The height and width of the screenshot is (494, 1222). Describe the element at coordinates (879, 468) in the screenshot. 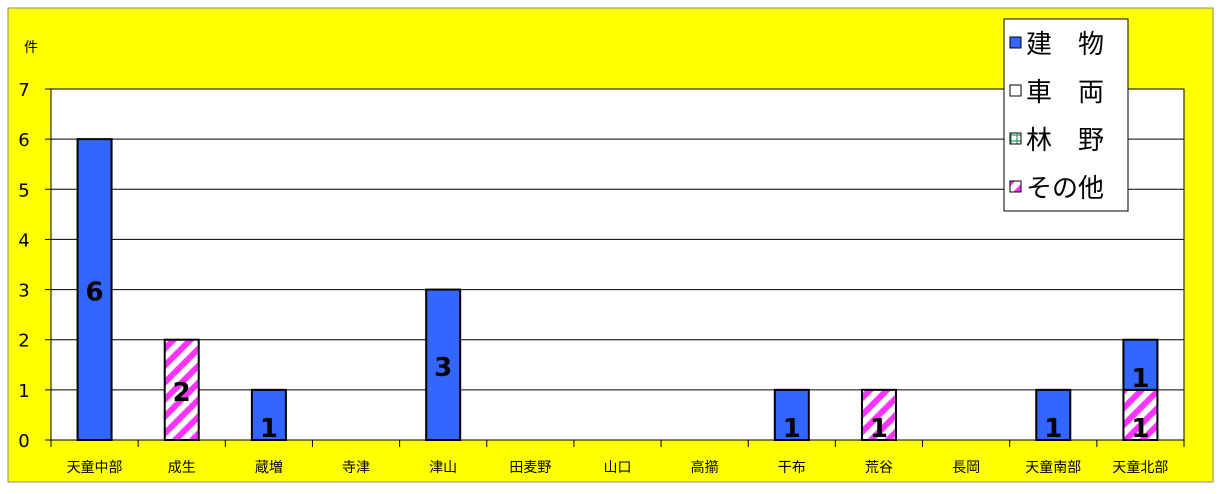

I see `x-tick-label: 荒谷` at that location.